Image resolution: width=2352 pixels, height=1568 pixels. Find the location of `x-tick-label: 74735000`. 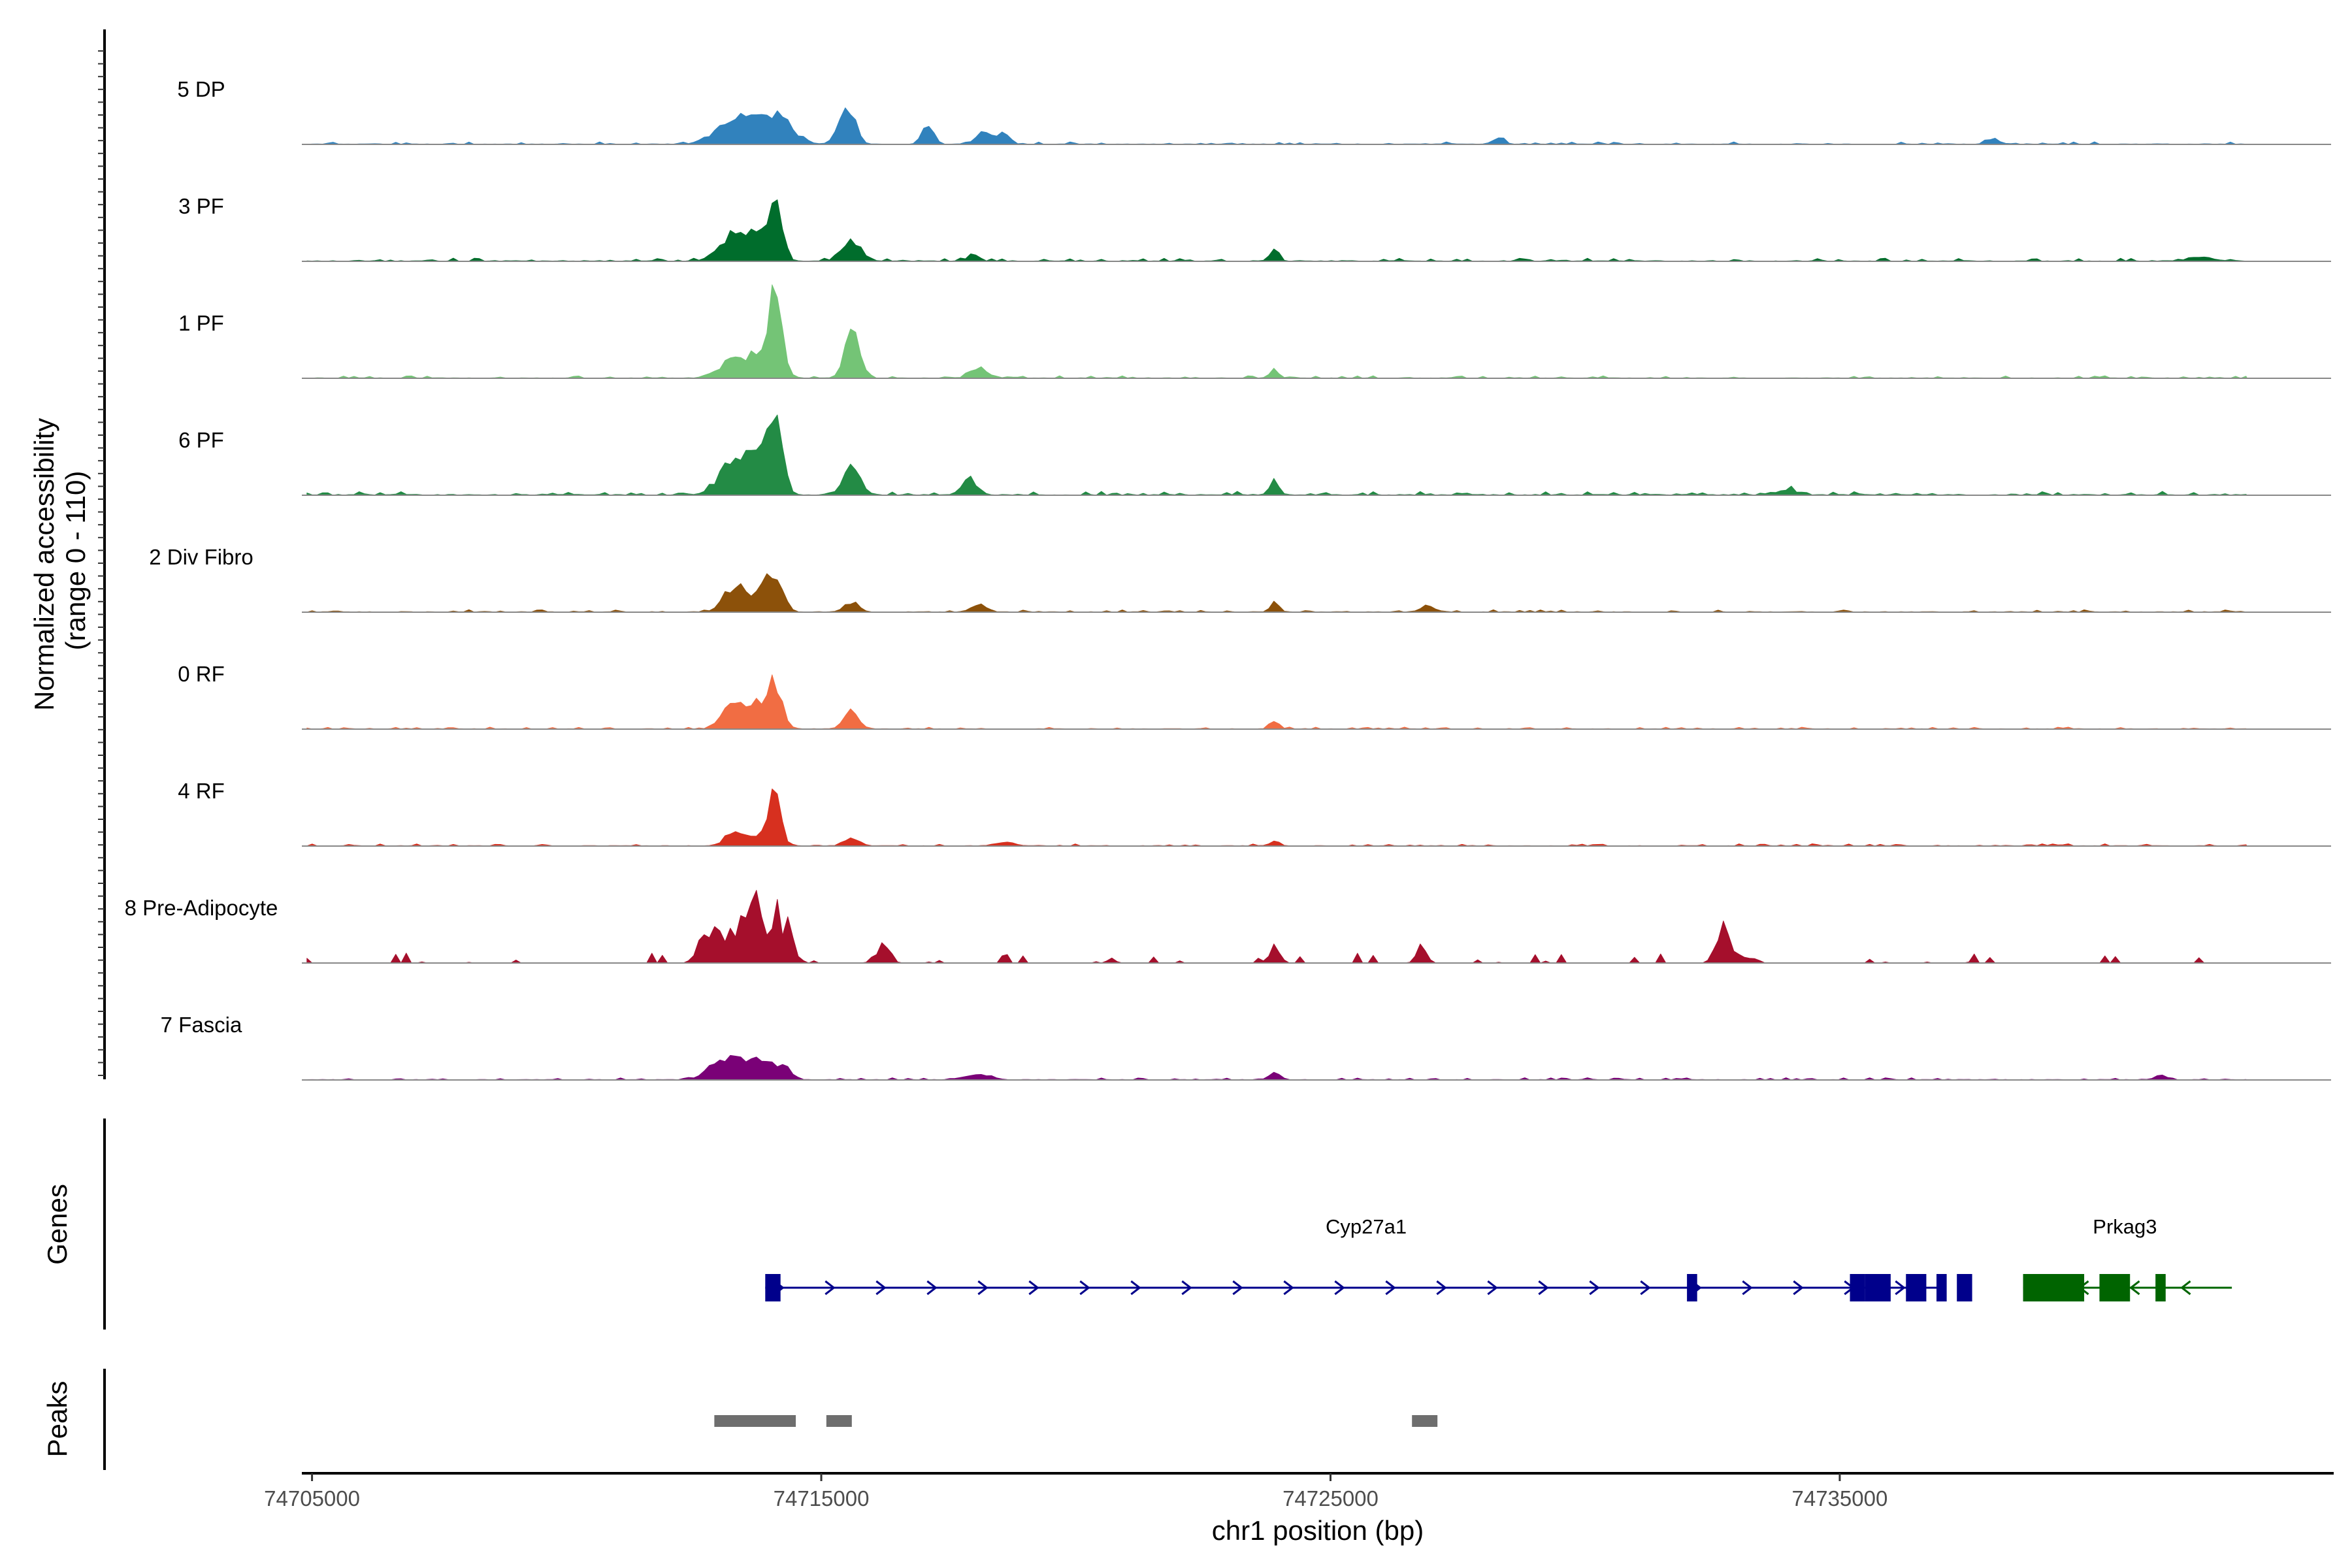

x-tick-label: 74735000 is located at coordinates (1840, 1498).